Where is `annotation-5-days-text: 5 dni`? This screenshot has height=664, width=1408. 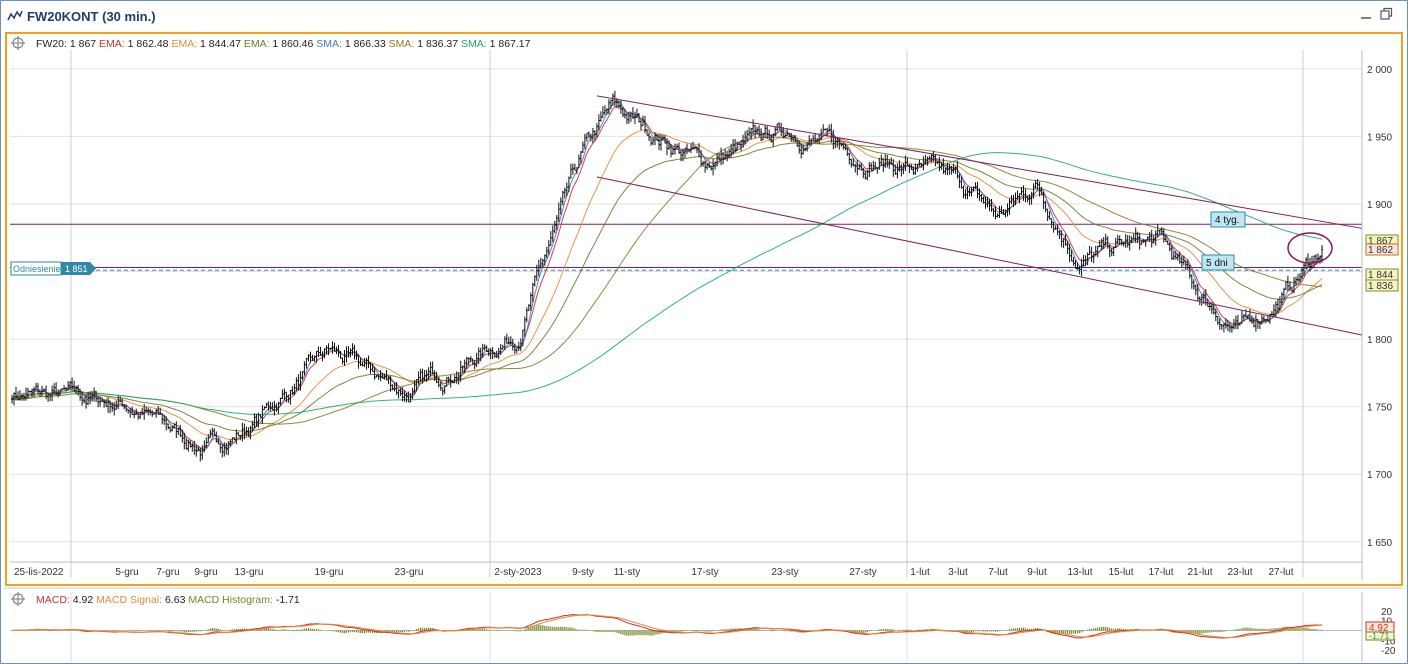 annotation-5-days-text: 5 dni is located at coordinates (1217, 263).